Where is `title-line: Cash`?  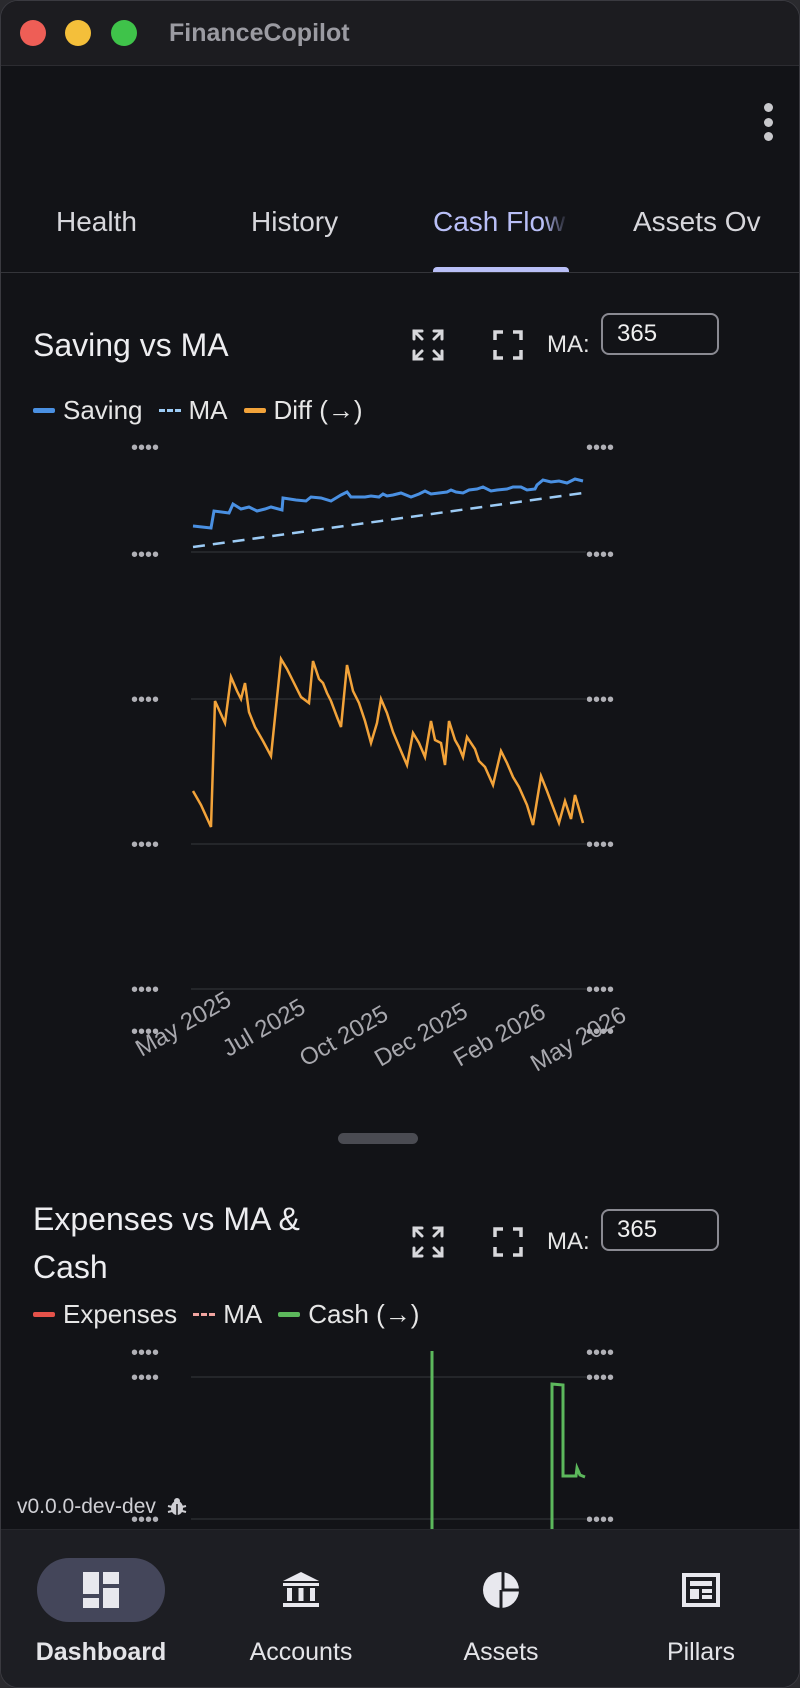
title-line: Cash is located at coordinates (70, 1267).